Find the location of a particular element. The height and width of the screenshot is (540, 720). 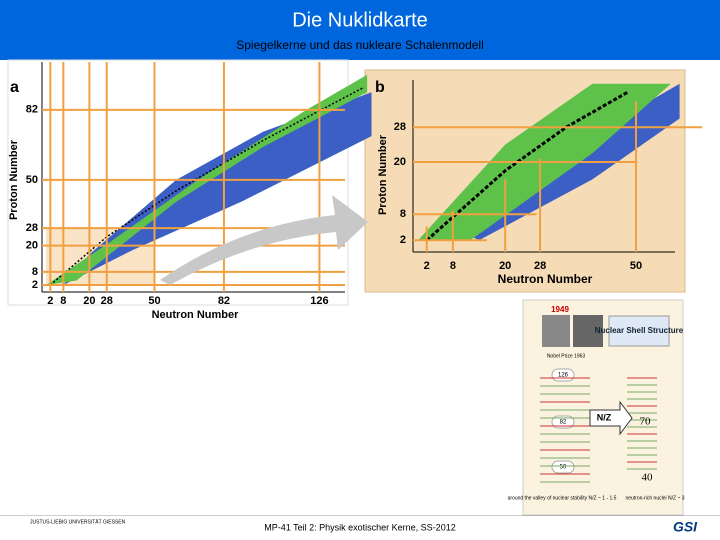

0-text: 126 is located at coordinates (563, 376).